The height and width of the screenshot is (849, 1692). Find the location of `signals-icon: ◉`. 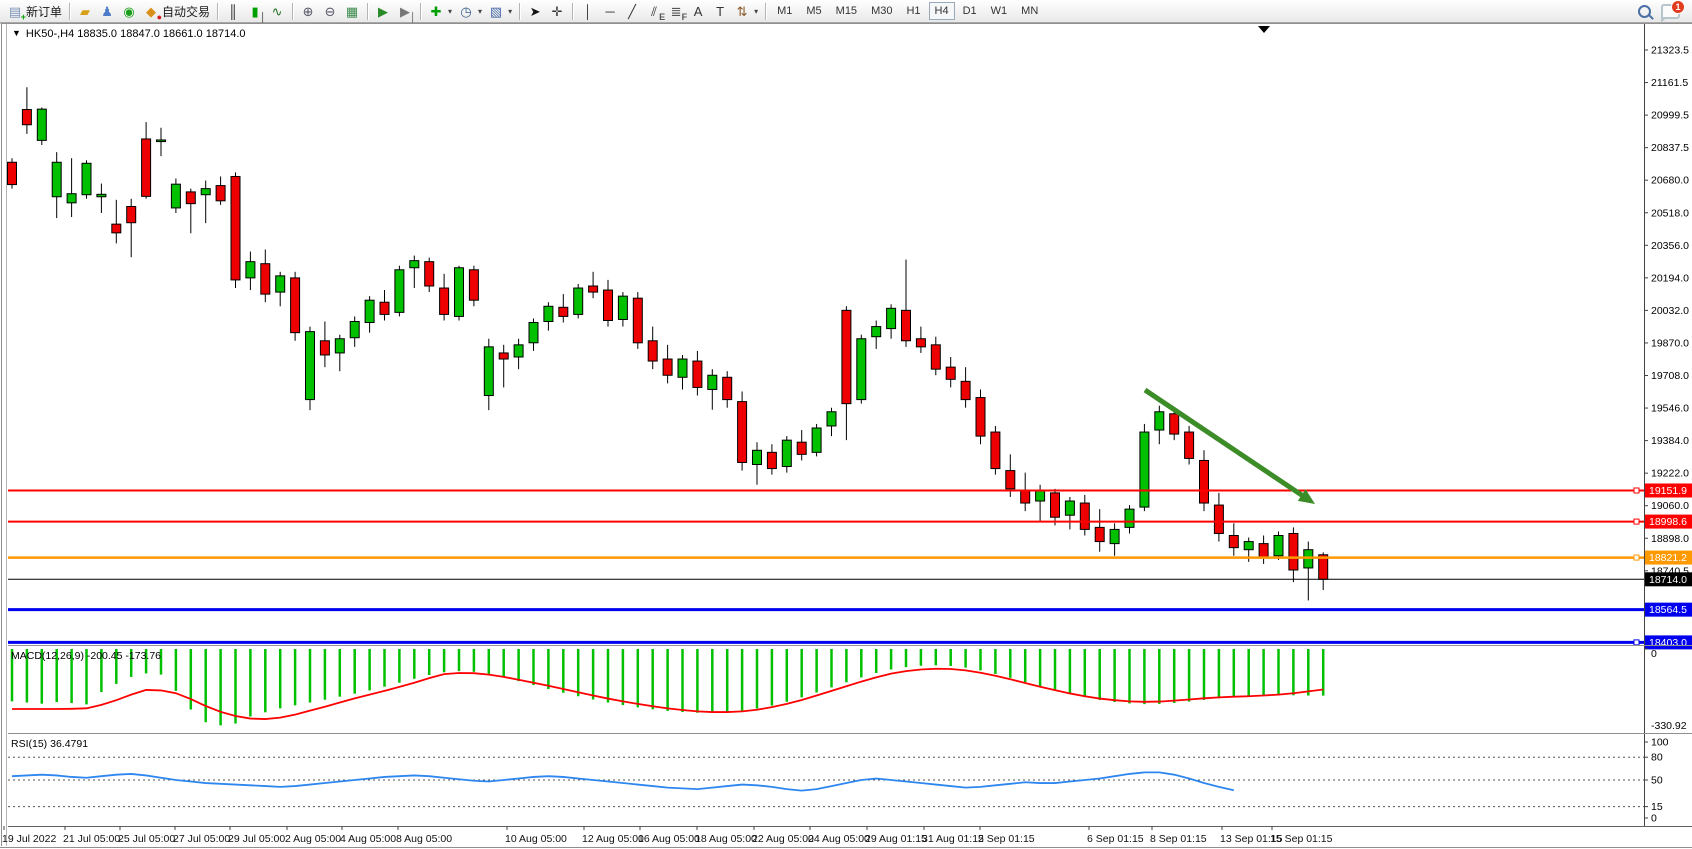

signals-icon: ◉ is located at coordinates (129, 11).